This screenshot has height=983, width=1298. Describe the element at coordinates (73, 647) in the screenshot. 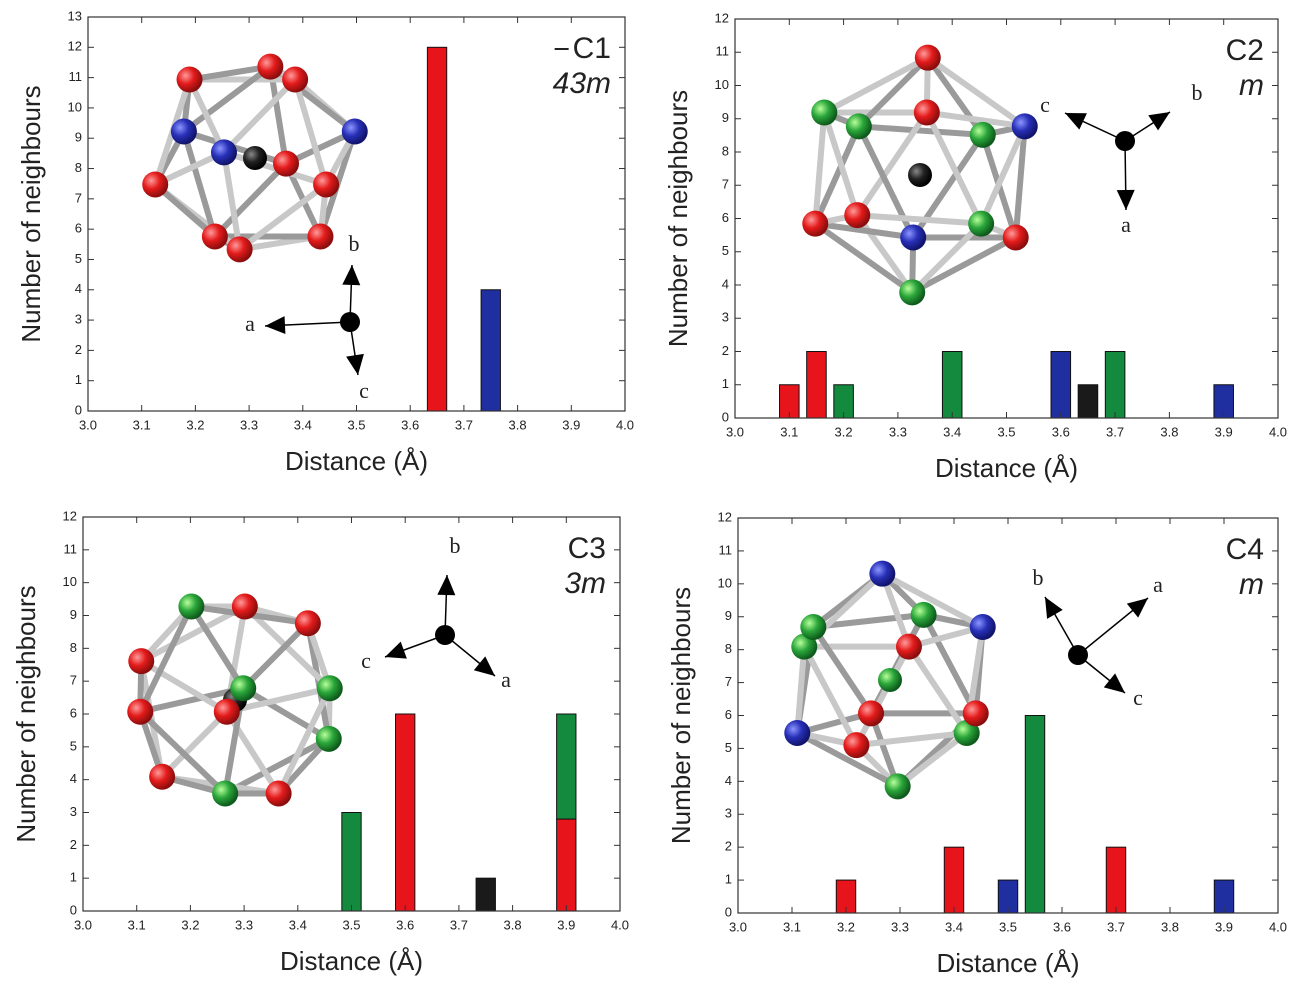

I see `y-tick-label: 8` at that location.